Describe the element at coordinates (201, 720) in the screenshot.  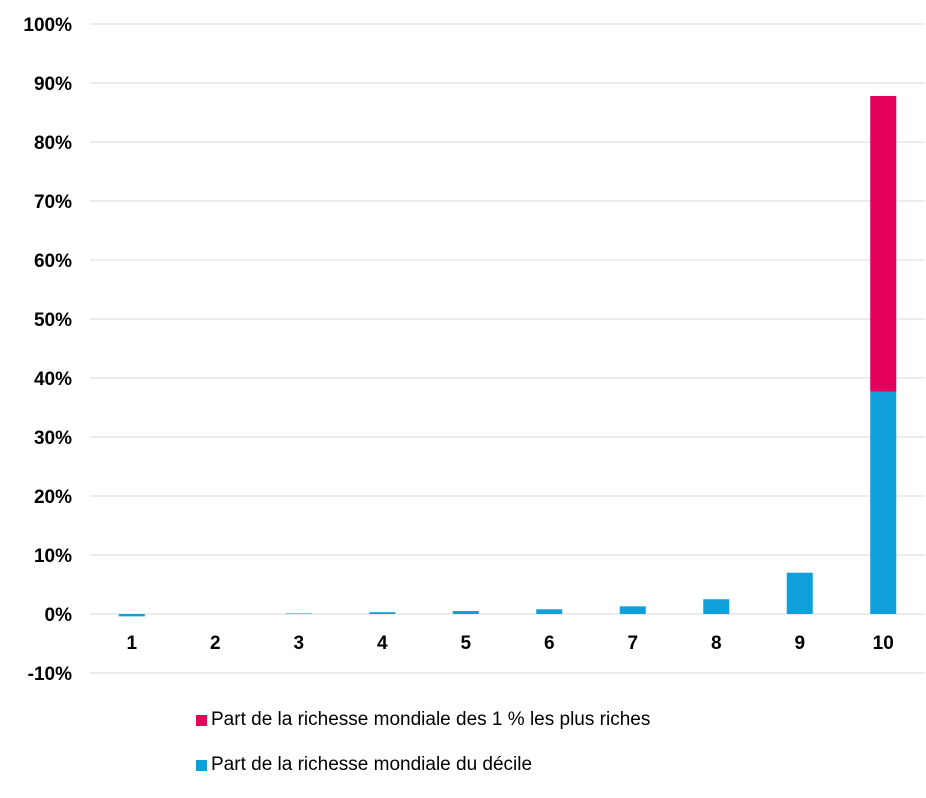
I see `legend-swatch-top1` at that location.